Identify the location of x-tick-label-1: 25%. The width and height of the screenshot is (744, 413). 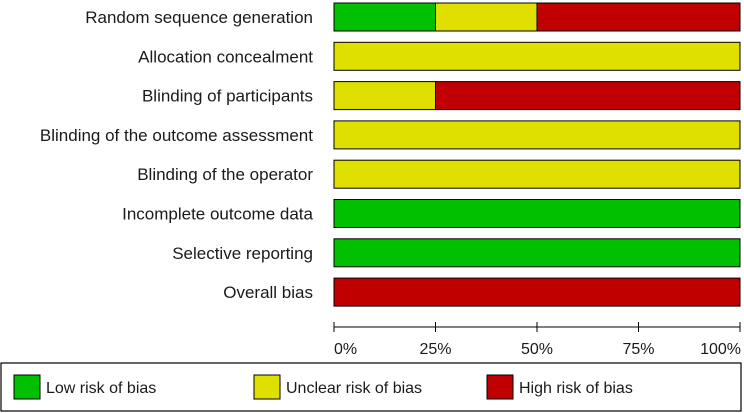
(435, 349).